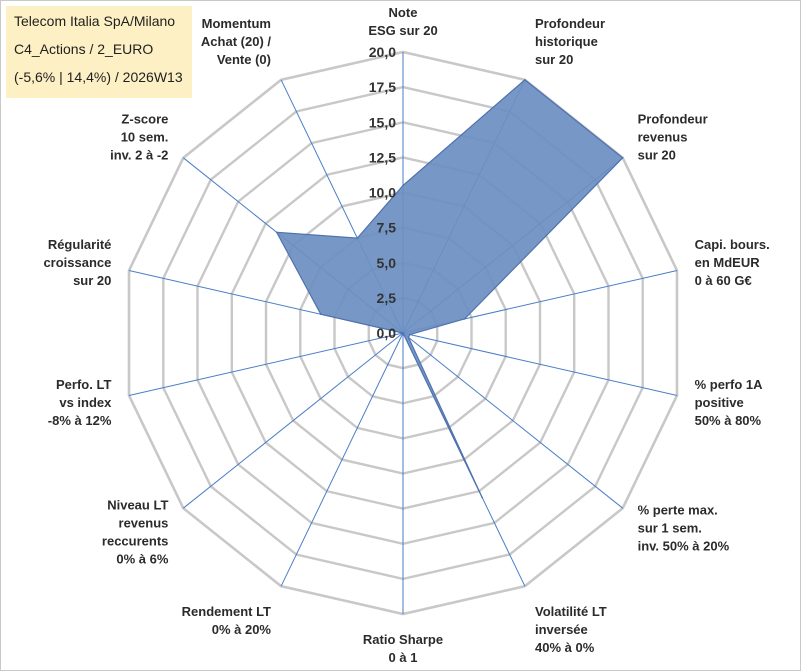  What do you see at coordinates (382, 52) in the screenshot?
I see `tick-label: 20,0` at bounding box center [382, 52].